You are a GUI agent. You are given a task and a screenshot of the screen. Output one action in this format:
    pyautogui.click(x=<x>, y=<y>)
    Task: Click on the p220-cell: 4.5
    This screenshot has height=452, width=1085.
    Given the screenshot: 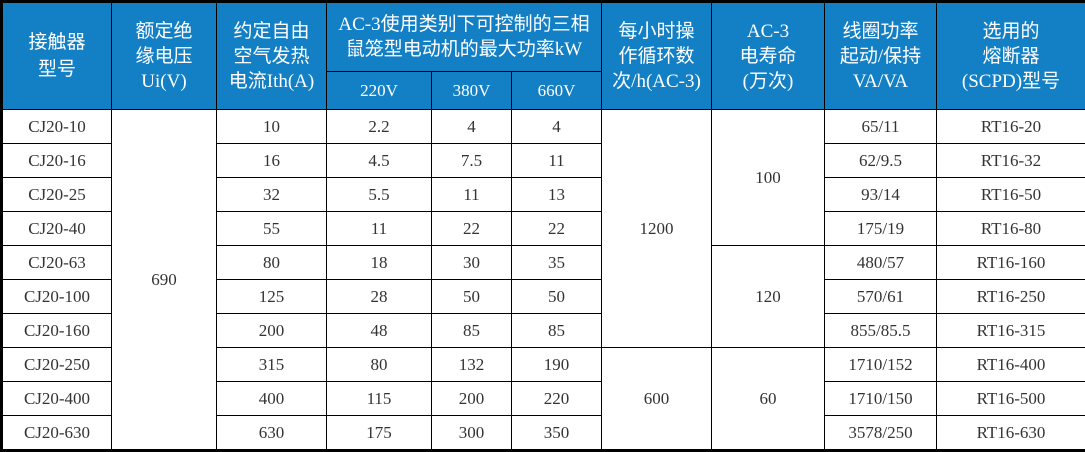 What is the action you would take?
    pyautogui.click(x=379, y=161)
    